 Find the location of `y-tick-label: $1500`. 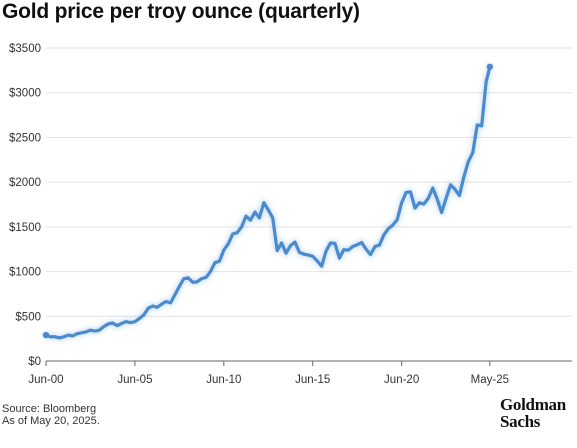

y-tick-label: $1500 is located at coordinates (25, 228).